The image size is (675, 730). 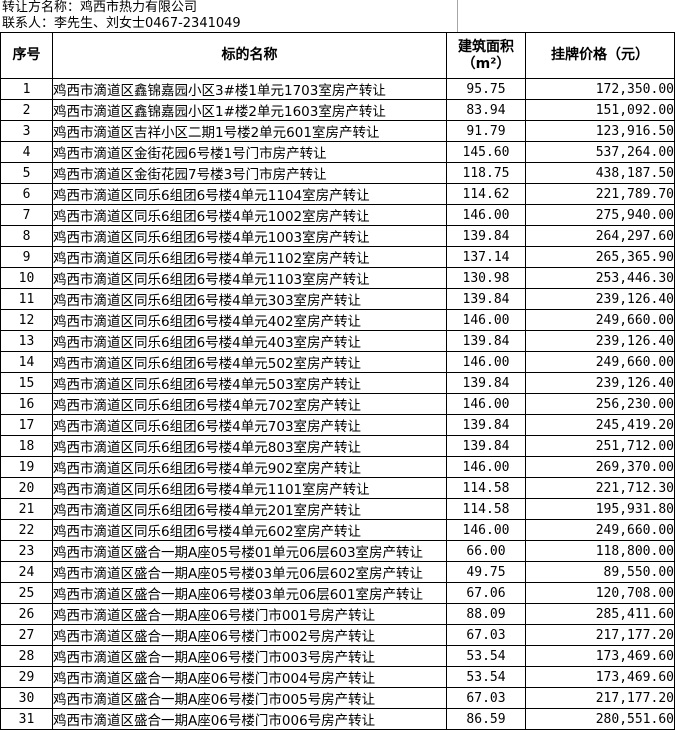 I want to click on name-cell: 鸡西市滴道区同乐6组团6号楼4单元1101室房产转让, so click(x=249, y=488).